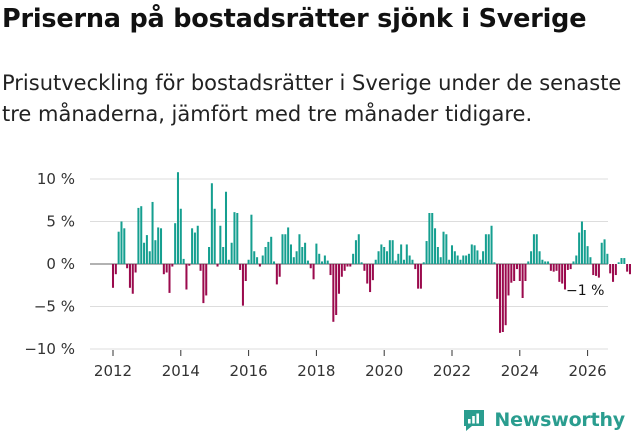 The height and width of the screenshot is (439, 631). Describe the element at coordinates (585, 291) in the screenshot. I see `last-value-annotation: −1 %` at that location.